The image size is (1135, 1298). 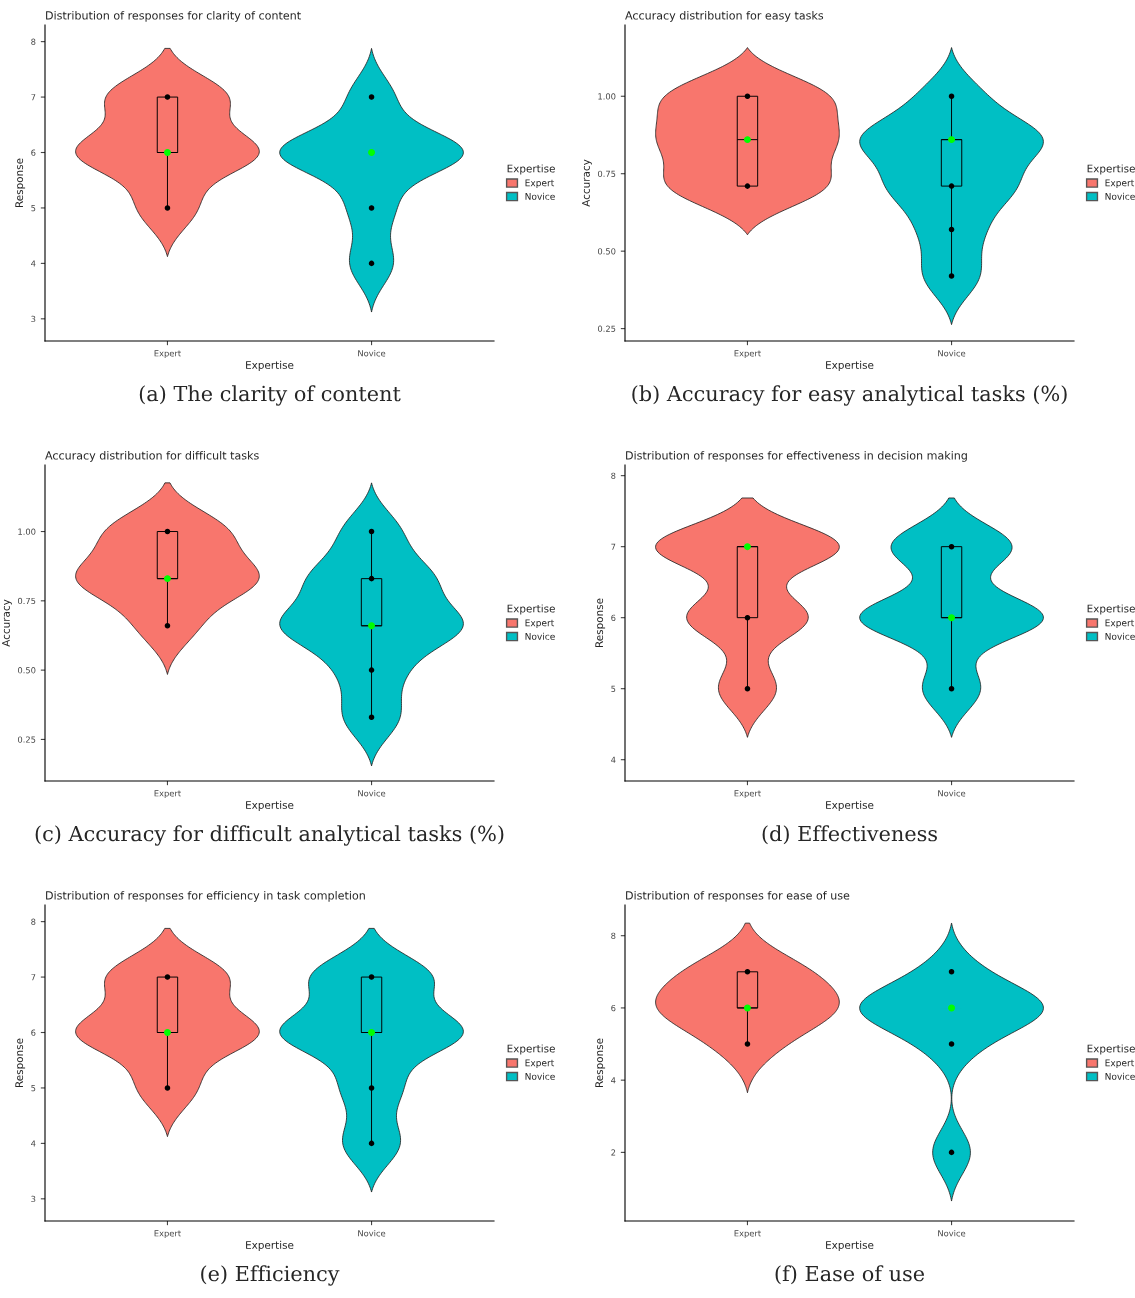 What do you see at coordinates (270, 395) in the screenshot?
I see `text: (a) The clarity of content` at bounding box center [270, 395].